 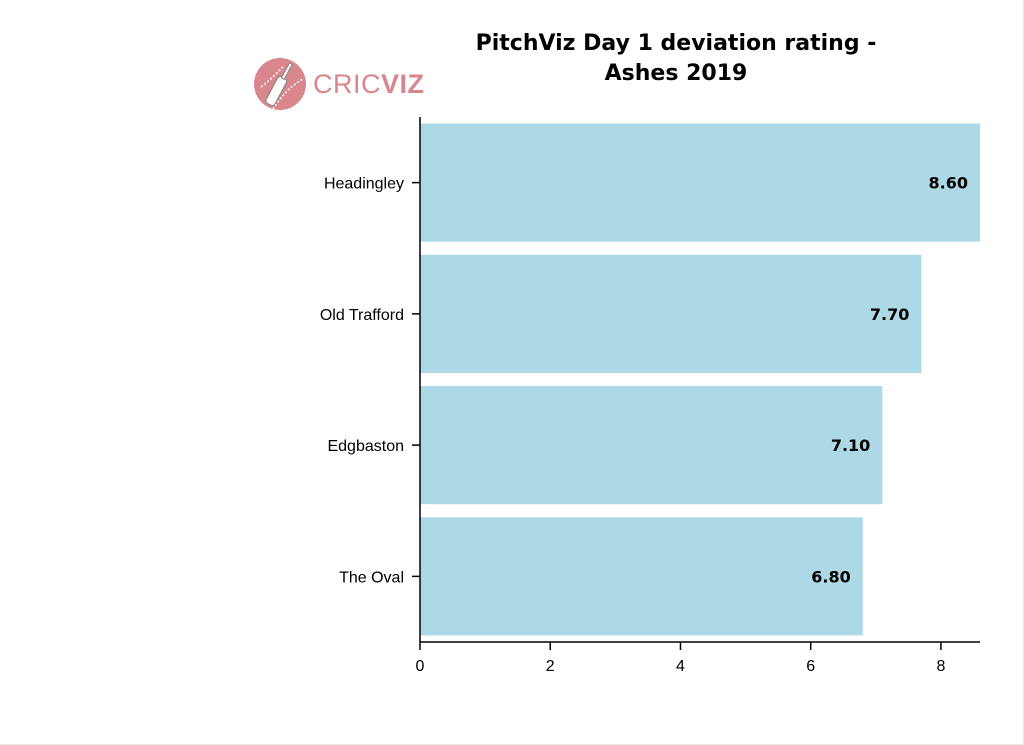 What do you see at coordinates (550, 666) in the screenshot?
I see `x-tick-label-2: 2` at bounding box center [550, 666].